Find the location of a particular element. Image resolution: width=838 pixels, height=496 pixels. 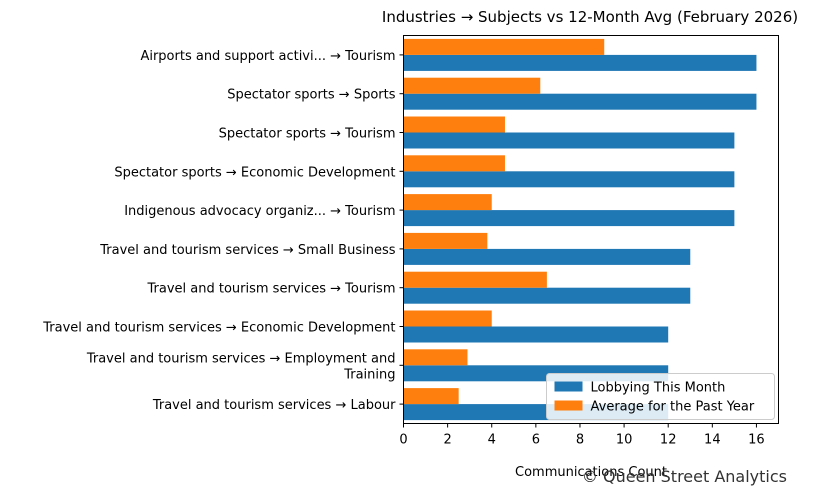

x-tick-label: 8 is located at coordinates (580, 440).